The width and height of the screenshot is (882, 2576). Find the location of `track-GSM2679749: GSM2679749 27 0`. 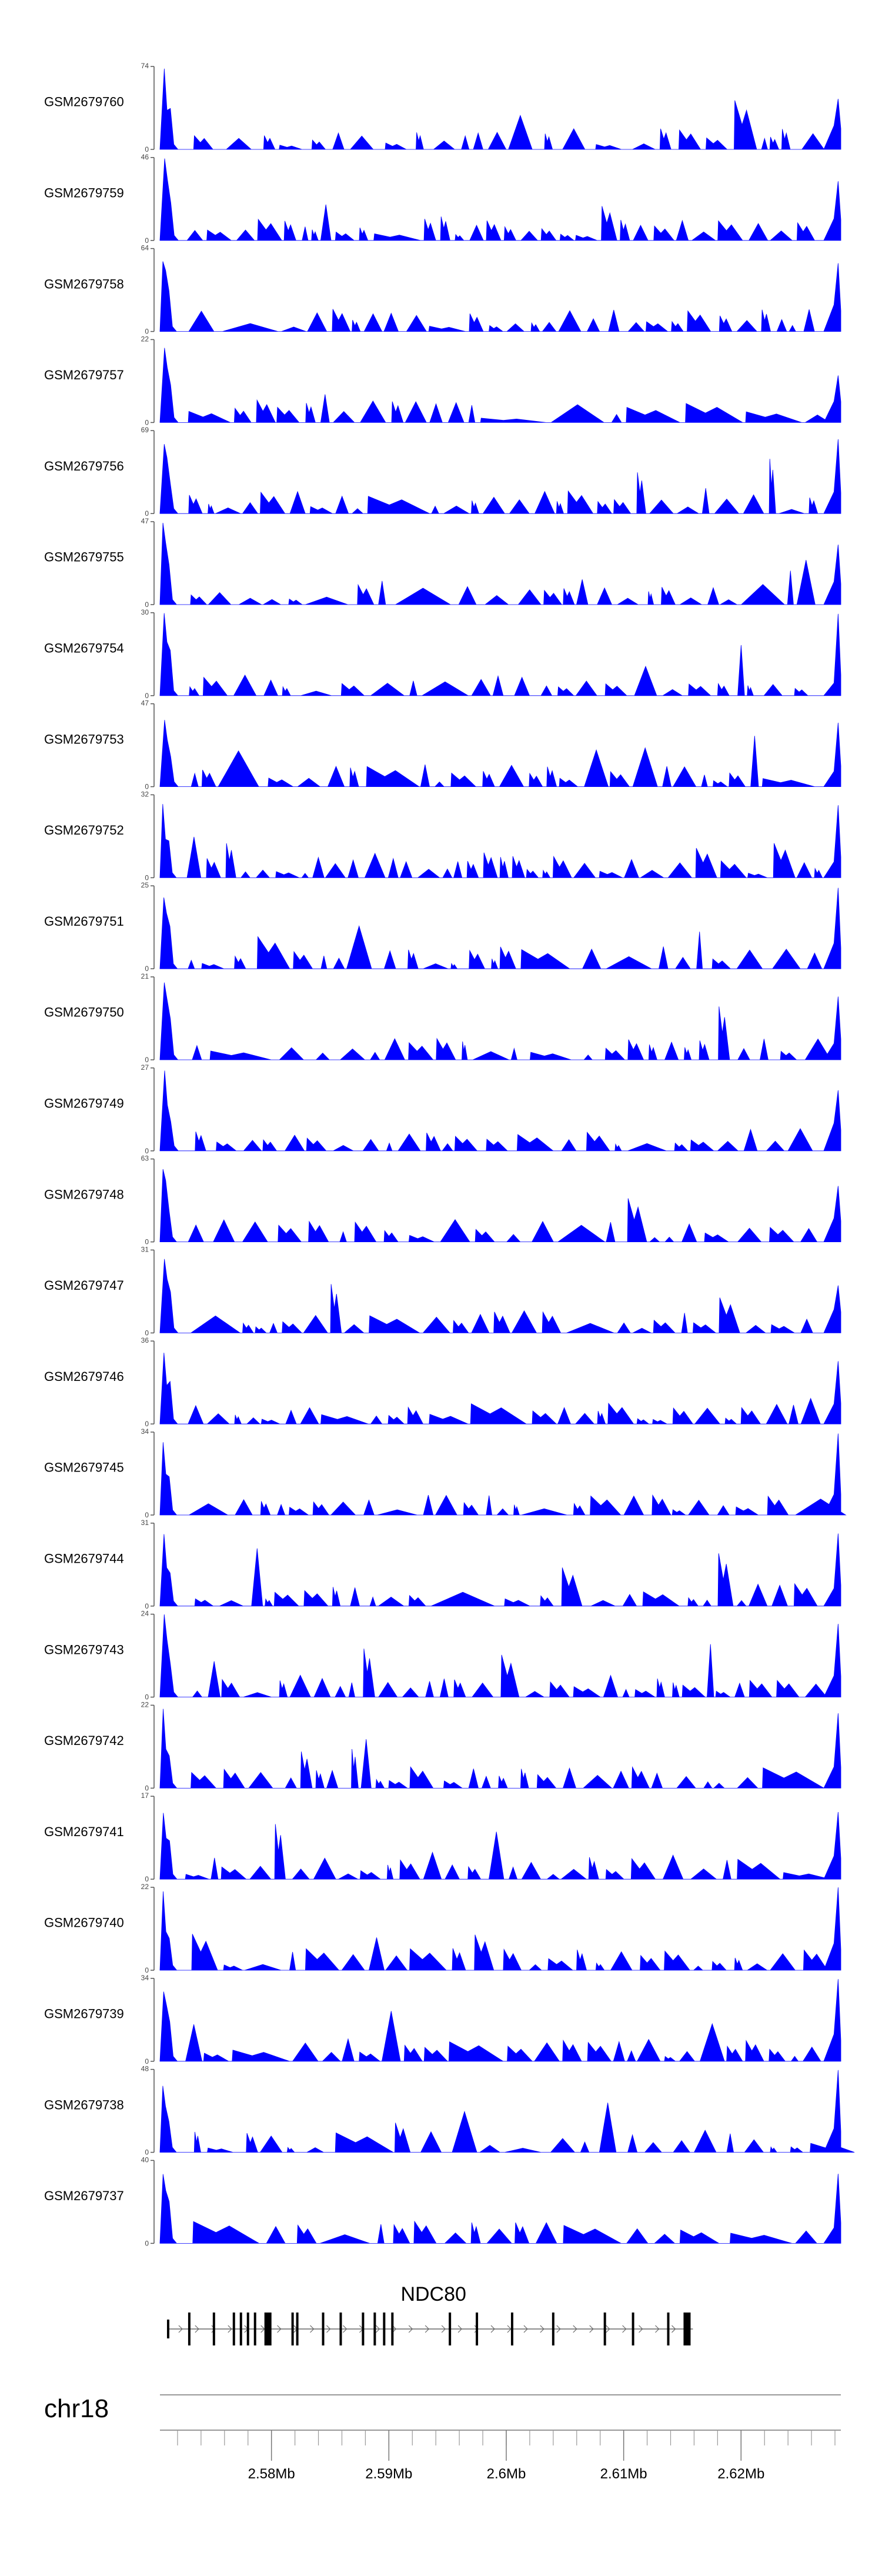

track-GSM2679749: GSM2679749 27 0 is located at coordinates (442, 1109).